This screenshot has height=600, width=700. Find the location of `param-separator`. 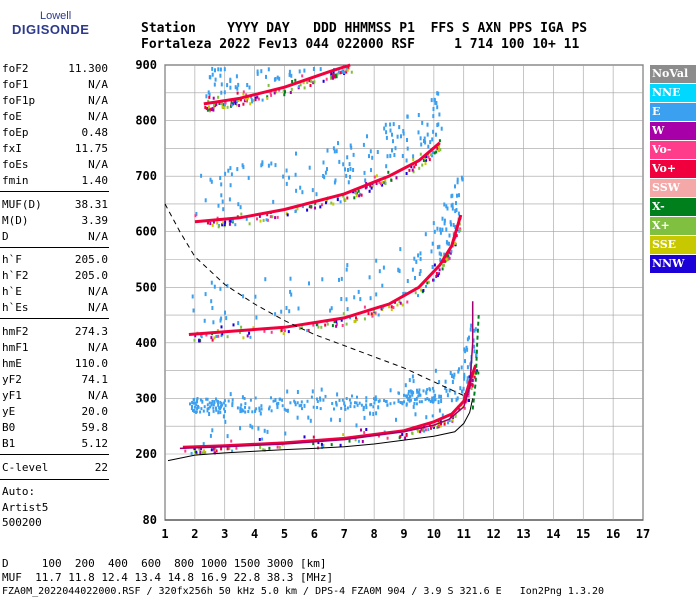

param-separator is located at coordinates (54, 479).